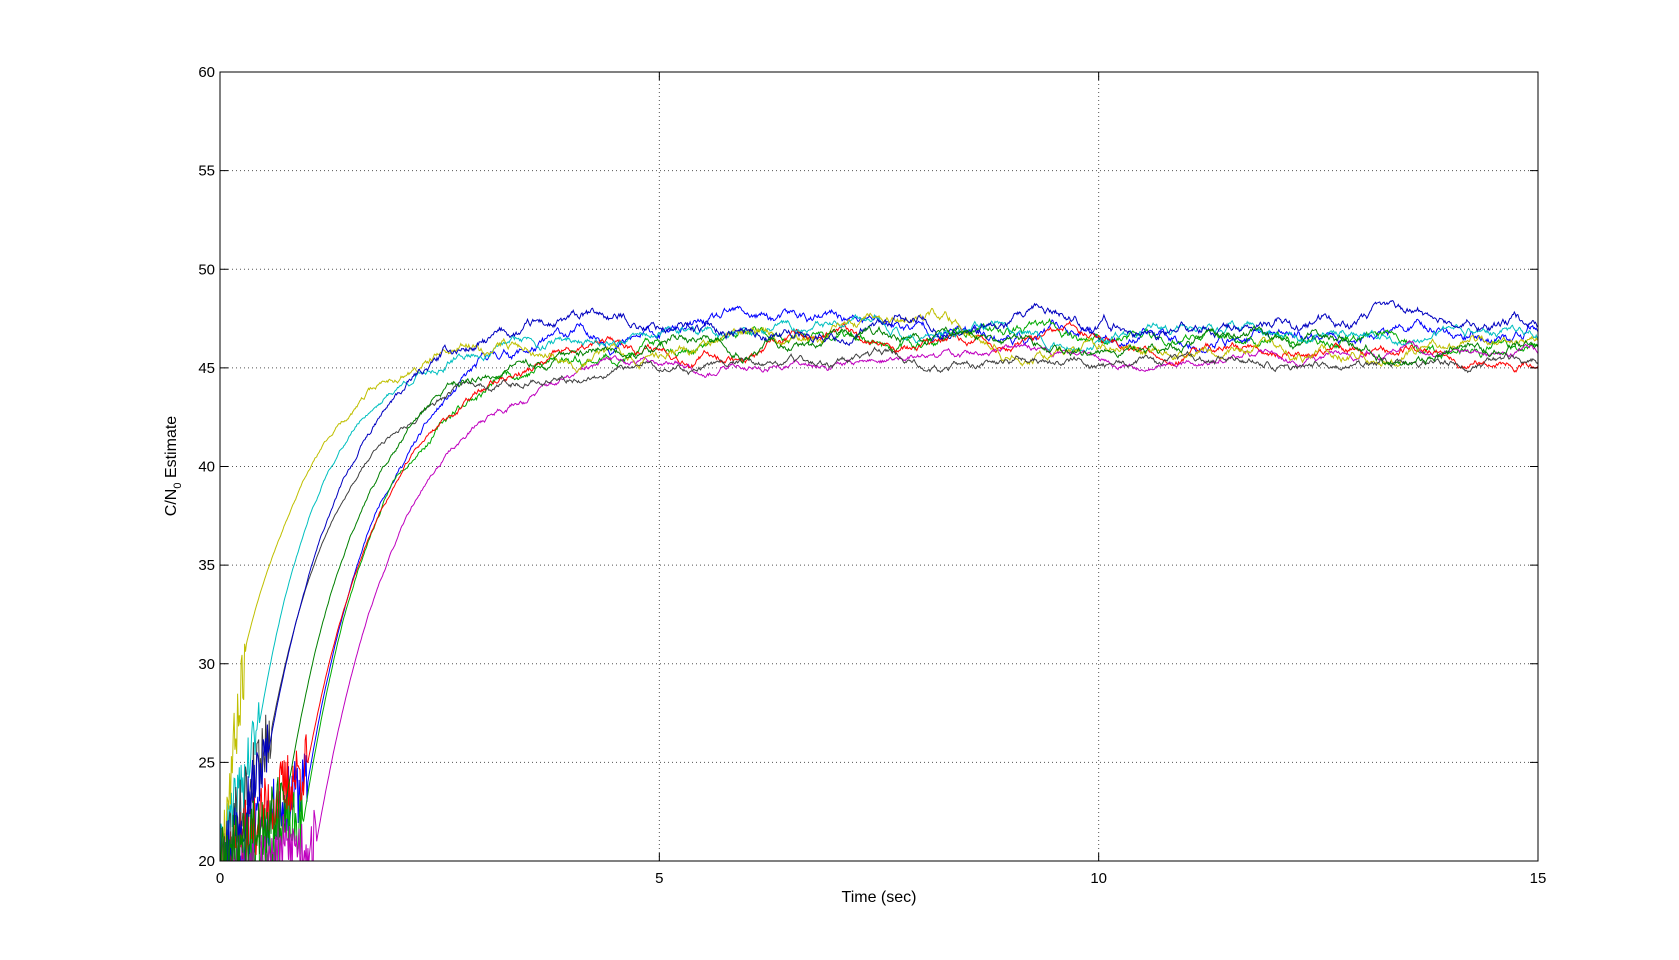 Image resolution: width=1679 pixels, height=960 pixels. What do you see at coordinates (206, 565) in the screenshot?
I see `y-tick-label: 35` at bounding box center [206, 565].